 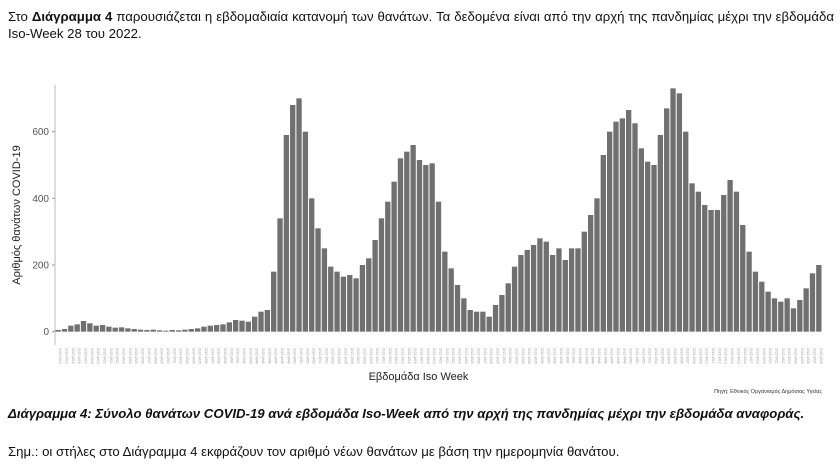 What do you see at coordinates (447, 356) in the screenshot?
I see `x-tick-label: 2021-W21` at bounding box center [447, 356].